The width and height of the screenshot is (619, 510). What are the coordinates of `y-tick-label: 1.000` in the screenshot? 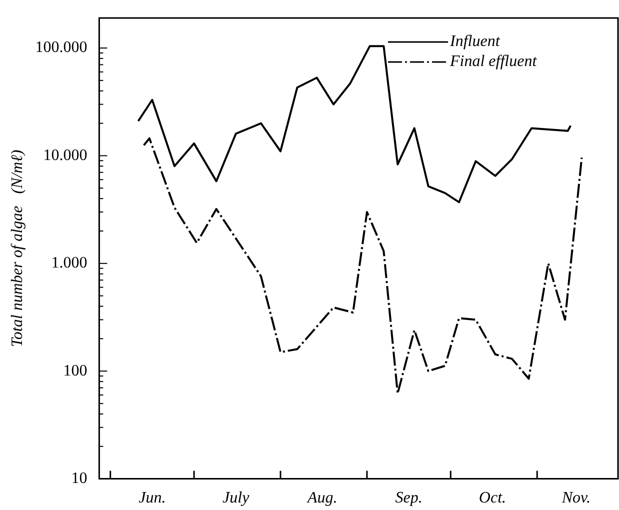 It's located at (69, 263).